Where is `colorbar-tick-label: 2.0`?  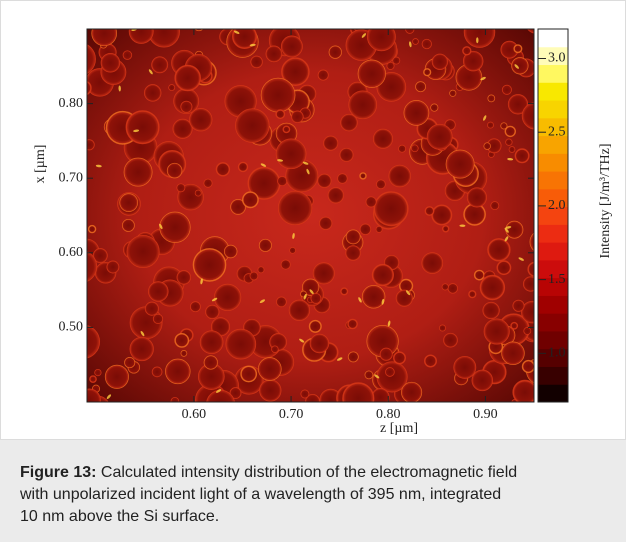
colorbar-tick-label: 2.0 is located at coordinates (557, 205).